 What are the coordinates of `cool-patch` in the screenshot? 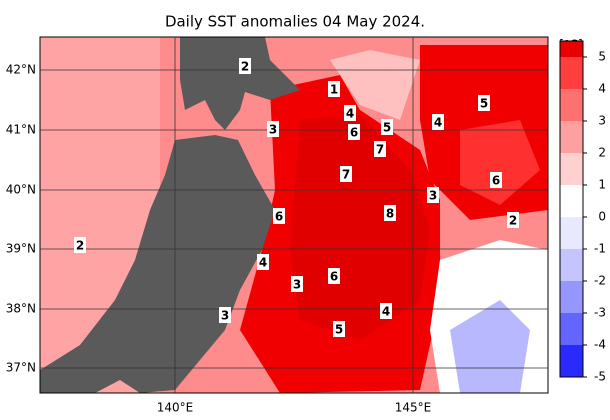 It's located at (375, 85).